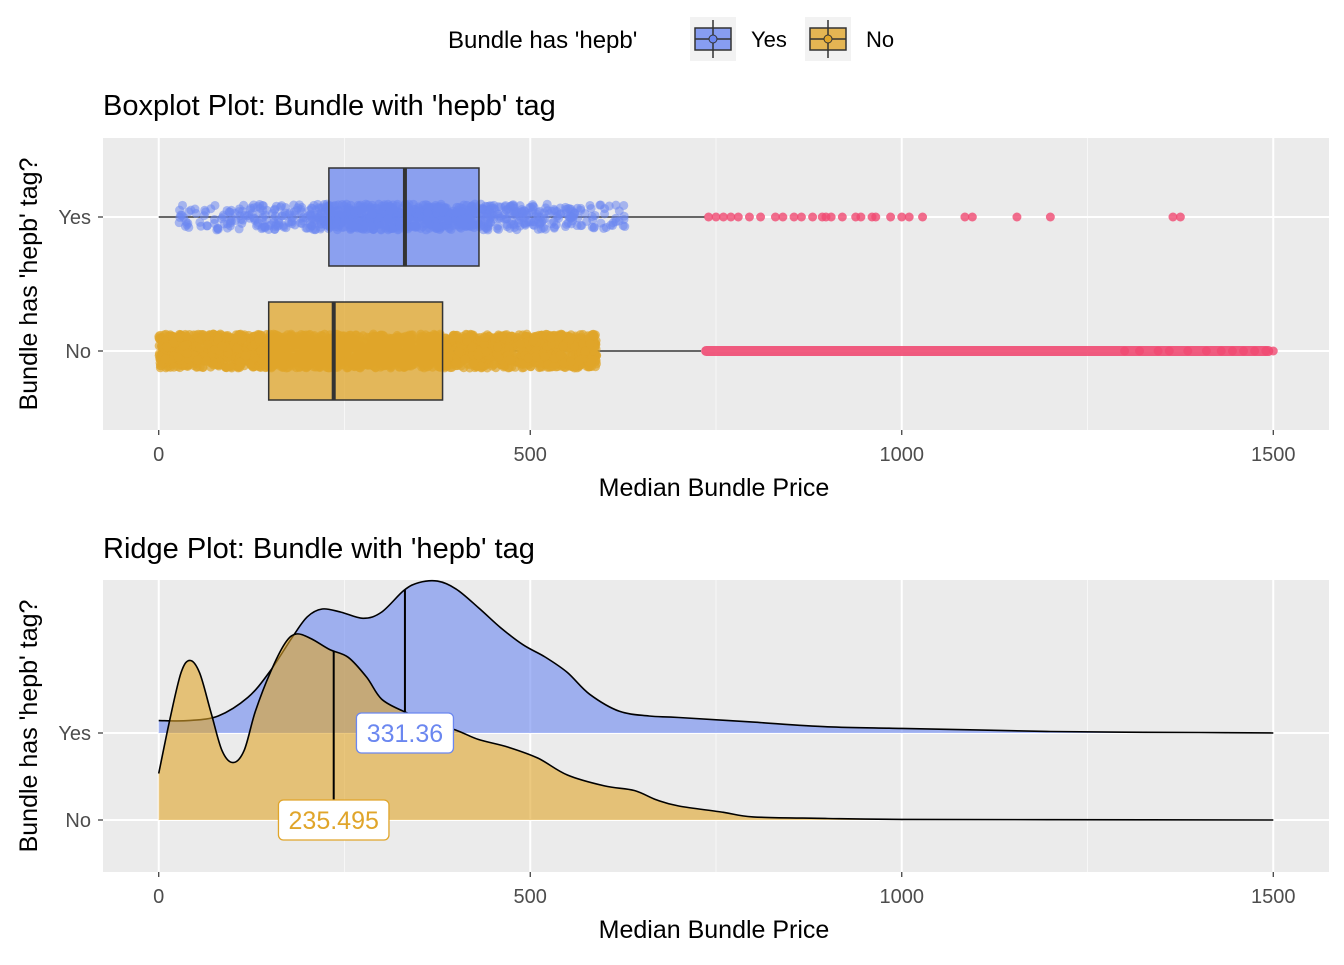 This screenshot has width=1344, height=965. What do you see at coordinates (80, 285) in the screenshot?
I see `boxplot-y-ticks: Yes No` at bounding box center [80, 285].